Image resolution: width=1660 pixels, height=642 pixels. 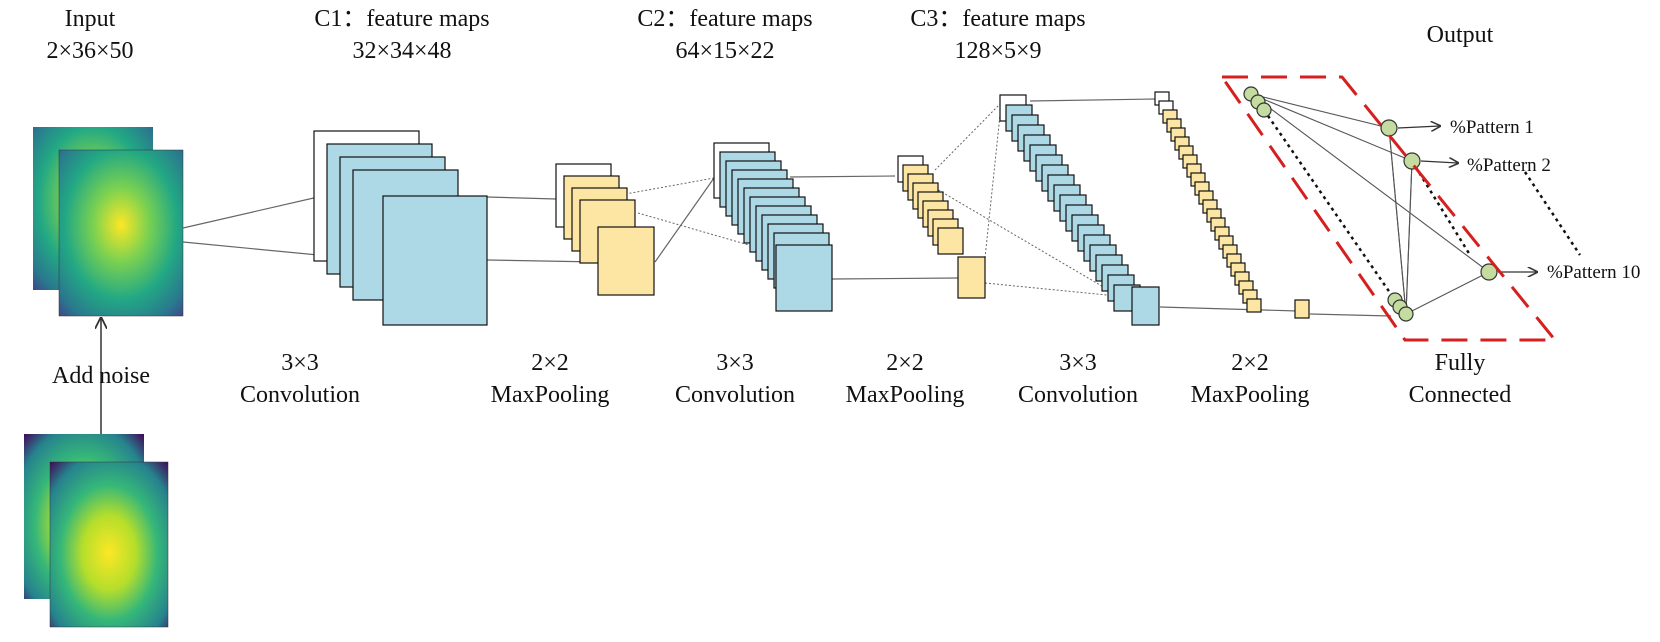 I want to click on c3-conv-stack-map, so click(x=1145, y=306).